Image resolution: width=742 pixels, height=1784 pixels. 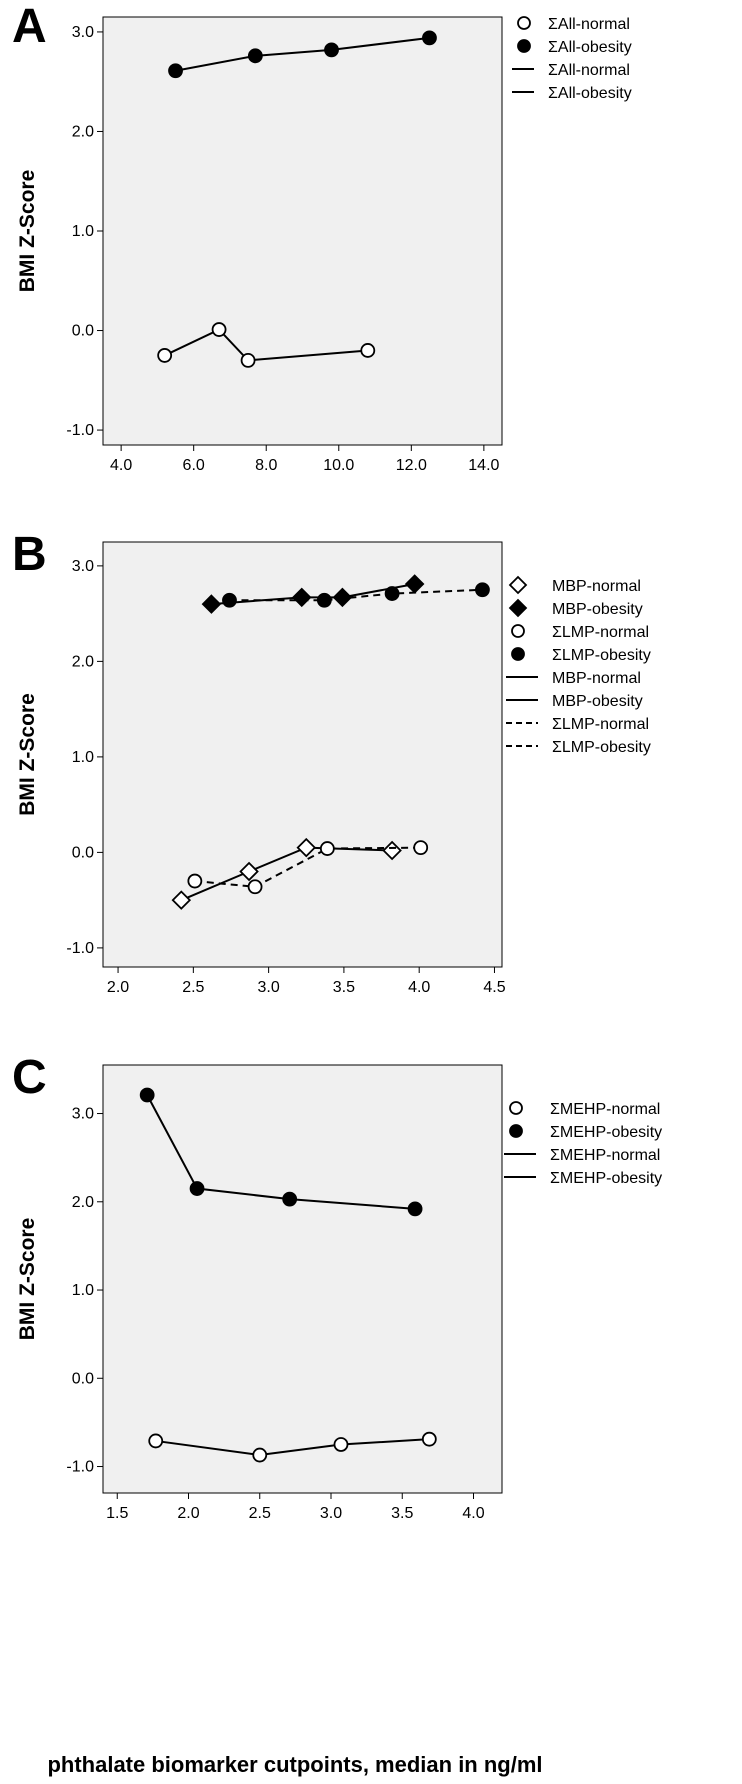 I want to click on legend-label: ΣAll-normal, so click(x=589, y=24).